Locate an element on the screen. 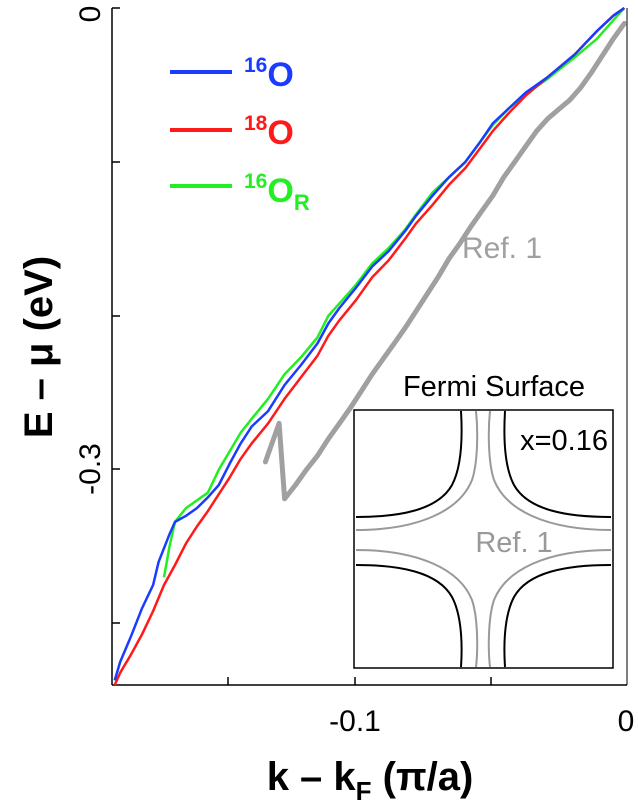 This screenshot has width=638, height=800. y-tick-label-minus-0-3: -0.3 is located at coordinates (90, 469).